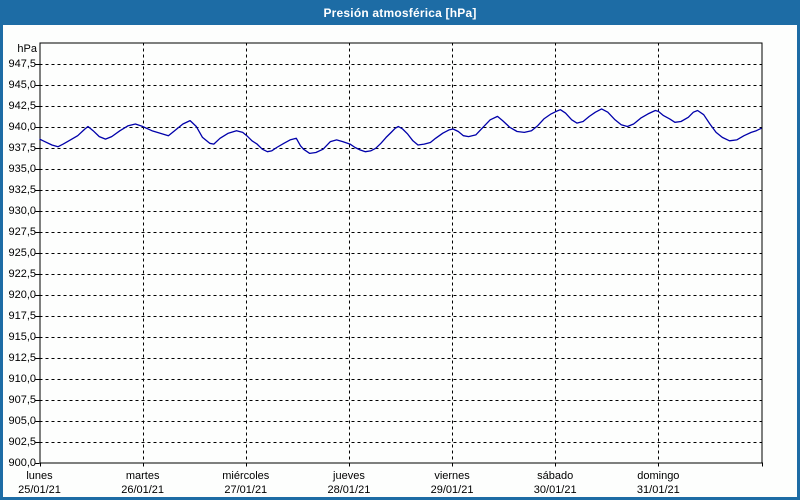 This screenshot has height=500, width=800. I want to click on y-tick-label: 905,0, so click(22, 420).